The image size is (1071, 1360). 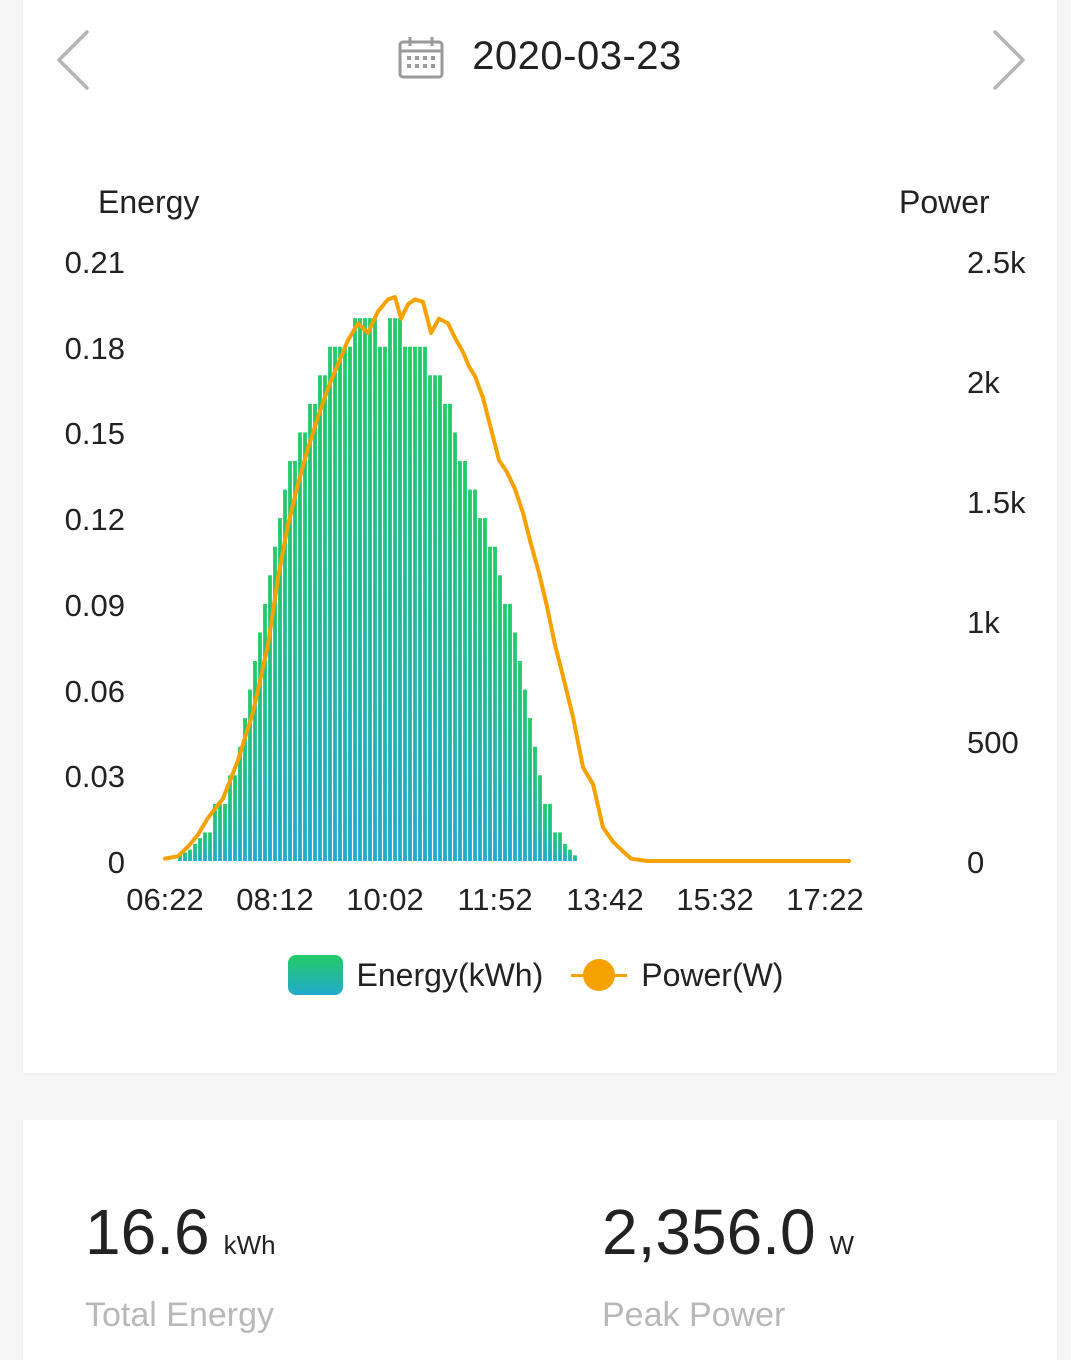 What do you see at coordinates (694, 1315) in the screenshot?
I see `peak-power-label: Peak Power` at bounding box center [694, 1315].